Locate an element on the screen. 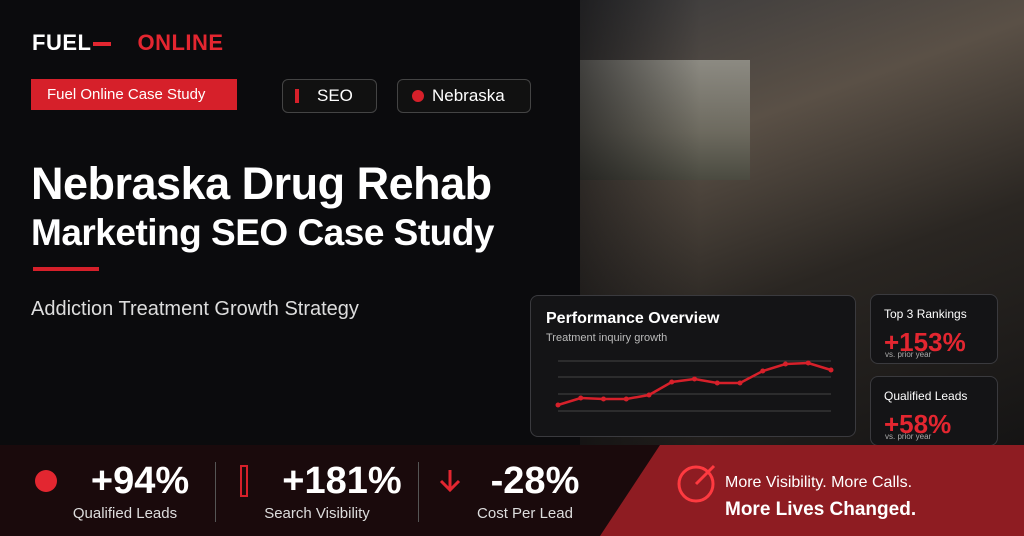 The image size is (1024, 536). card-label: Top 3 Rankings is located at coordinates (925, 314).